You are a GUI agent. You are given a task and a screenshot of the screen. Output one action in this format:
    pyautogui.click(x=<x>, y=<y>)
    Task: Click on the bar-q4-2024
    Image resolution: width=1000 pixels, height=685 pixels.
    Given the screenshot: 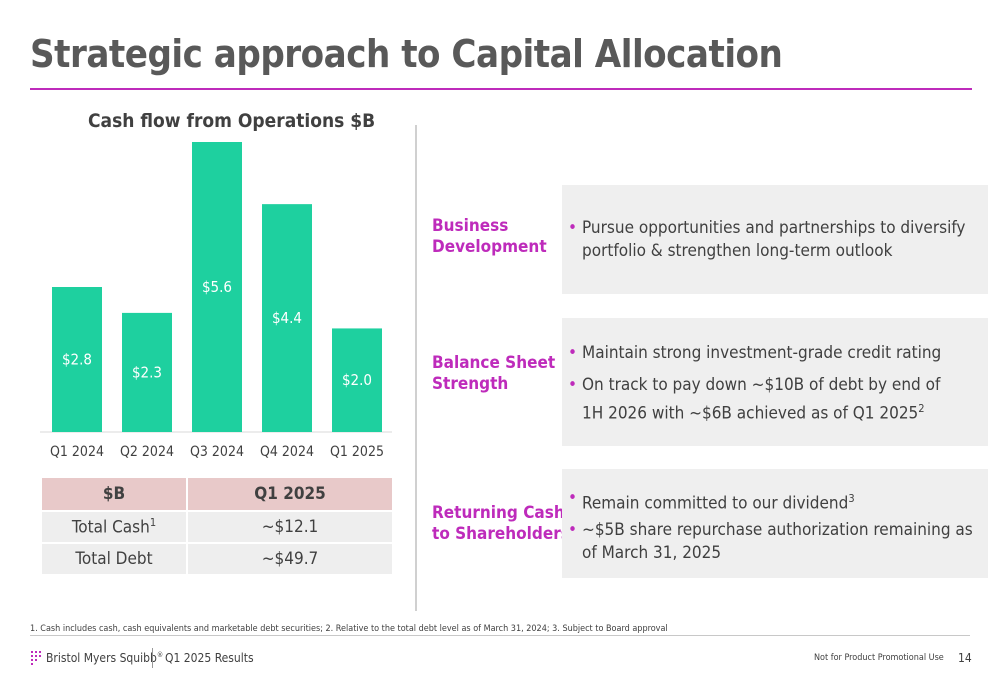 What is the action you would take?
    pyautogui.click(x=287, y=318)
    